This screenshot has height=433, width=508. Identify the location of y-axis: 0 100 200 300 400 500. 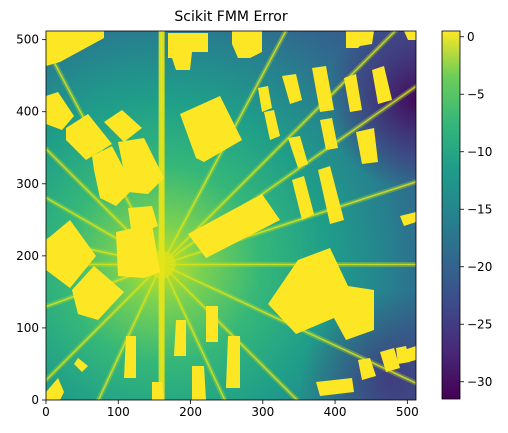
(31, 220).